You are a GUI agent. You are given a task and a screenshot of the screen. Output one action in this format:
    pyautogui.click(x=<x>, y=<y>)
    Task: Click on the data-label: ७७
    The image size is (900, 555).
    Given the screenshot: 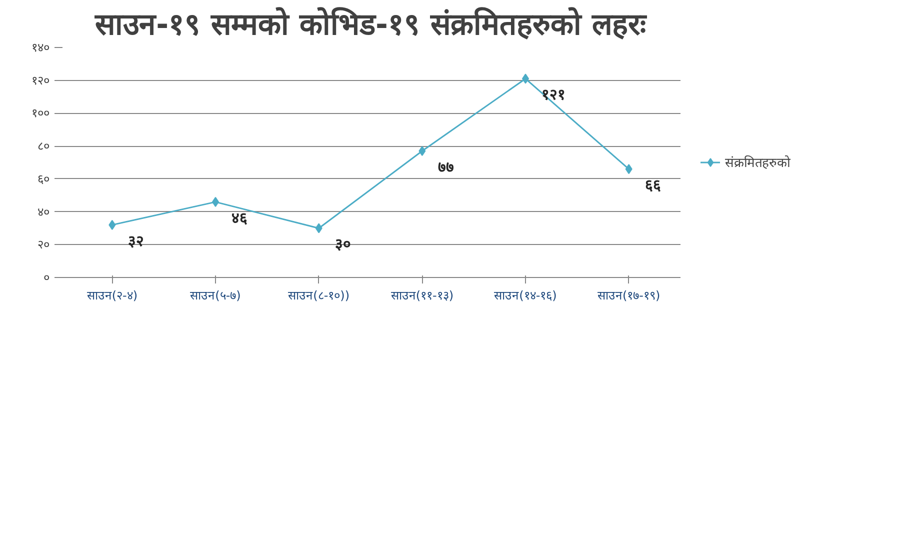 What is the action you would take?
    pyautogui.click(x=446, y=168)
    